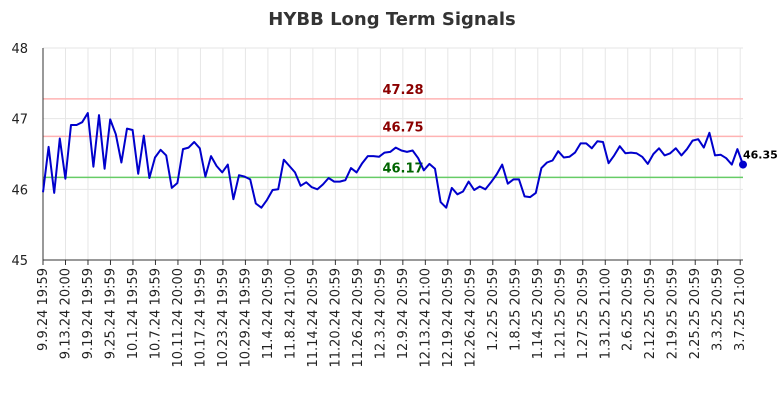  What do you see at coordinates (335, 318) in the screenshot?
I see `x-tick-label: 11.20.24 20:59` at bounding box center [335, 318].